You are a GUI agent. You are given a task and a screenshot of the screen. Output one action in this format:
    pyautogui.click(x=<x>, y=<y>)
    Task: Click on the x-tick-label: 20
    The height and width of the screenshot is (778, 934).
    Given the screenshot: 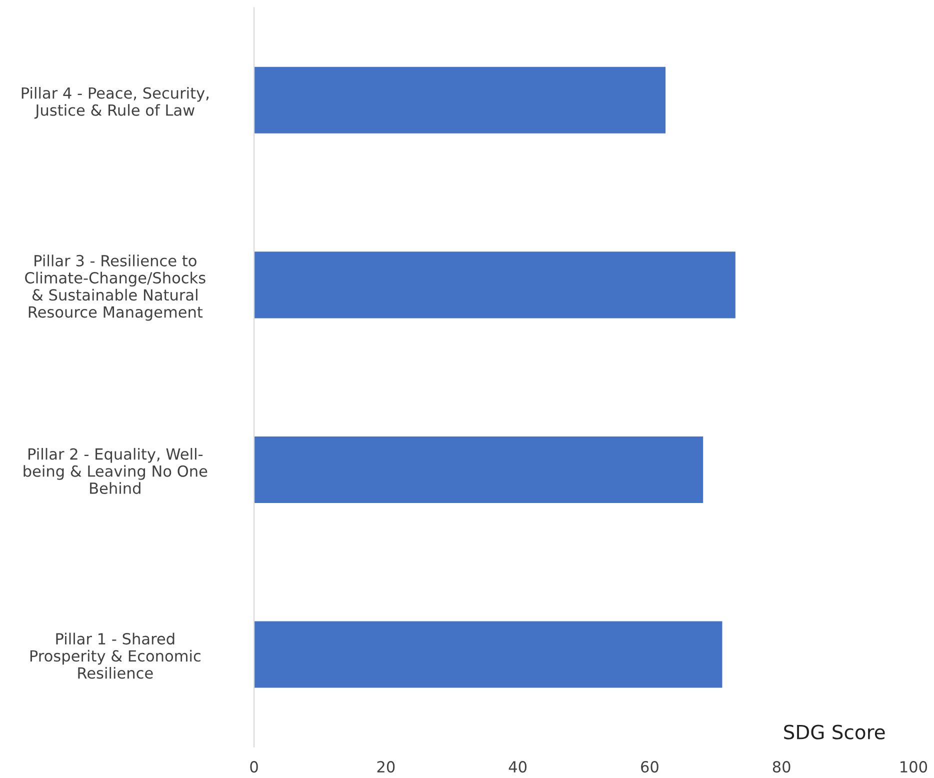 What is the action you would take?
    pyautogui.click(x=386, y=767)
    